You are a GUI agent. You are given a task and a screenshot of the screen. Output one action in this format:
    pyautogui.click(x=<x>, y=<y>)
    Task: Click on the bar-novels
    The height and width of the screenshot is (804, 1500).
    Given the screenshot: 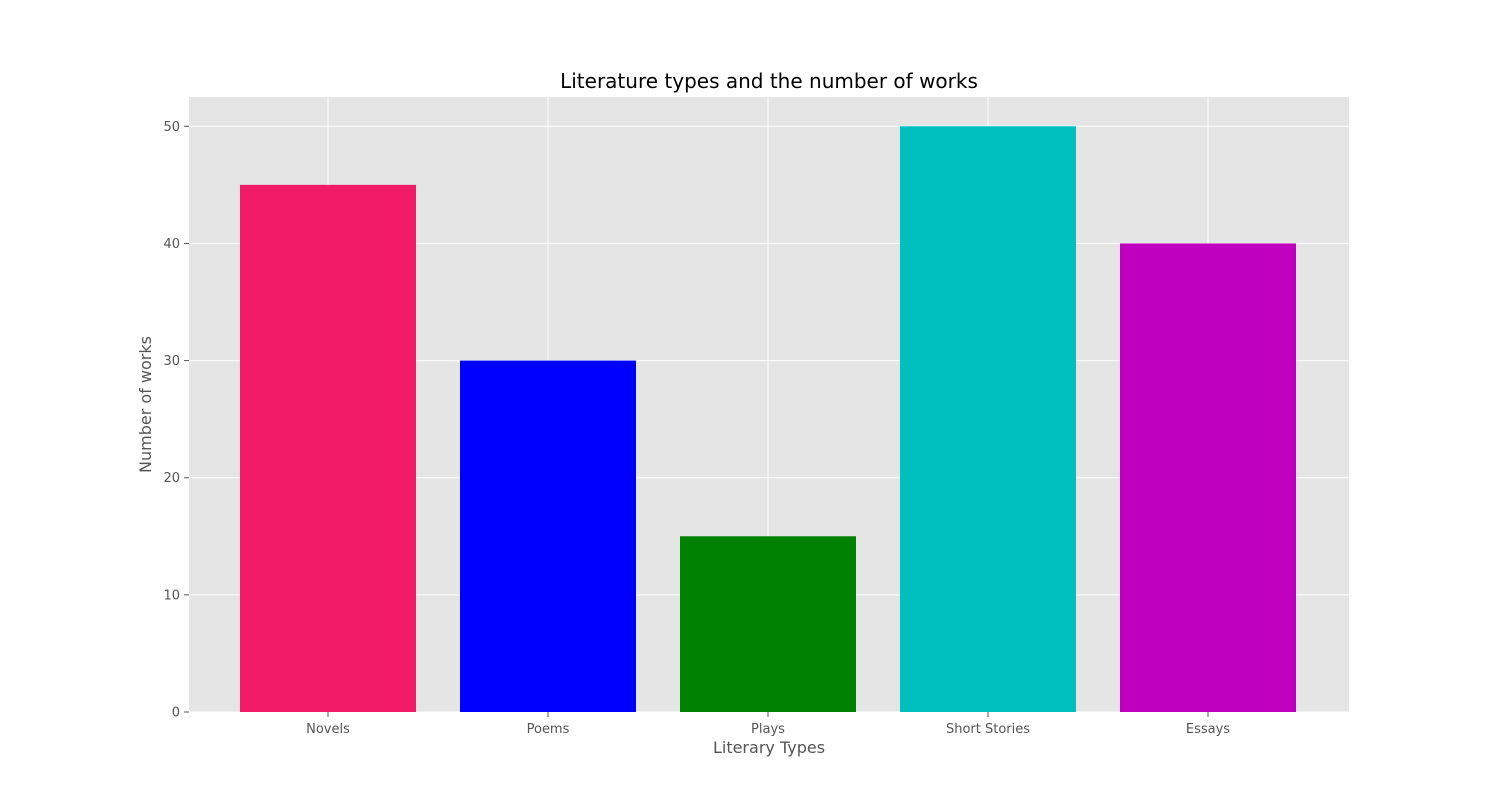 What is the action you would take?
    pyautogui.click(x=328, y=448)
    